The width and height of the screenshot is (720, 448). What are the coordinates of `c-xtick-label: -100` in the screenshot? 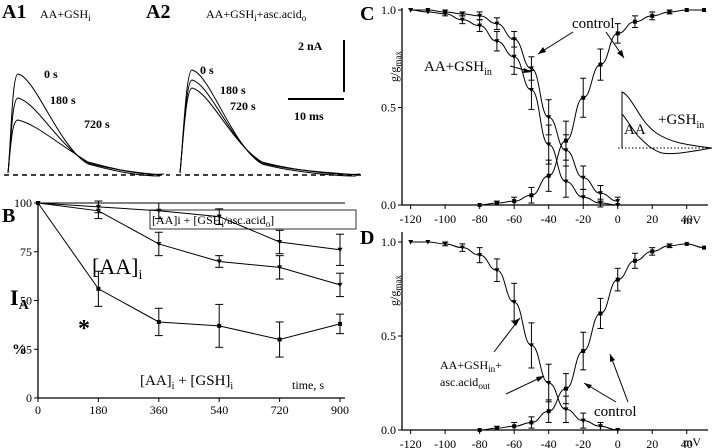 It's located at (445, 219).